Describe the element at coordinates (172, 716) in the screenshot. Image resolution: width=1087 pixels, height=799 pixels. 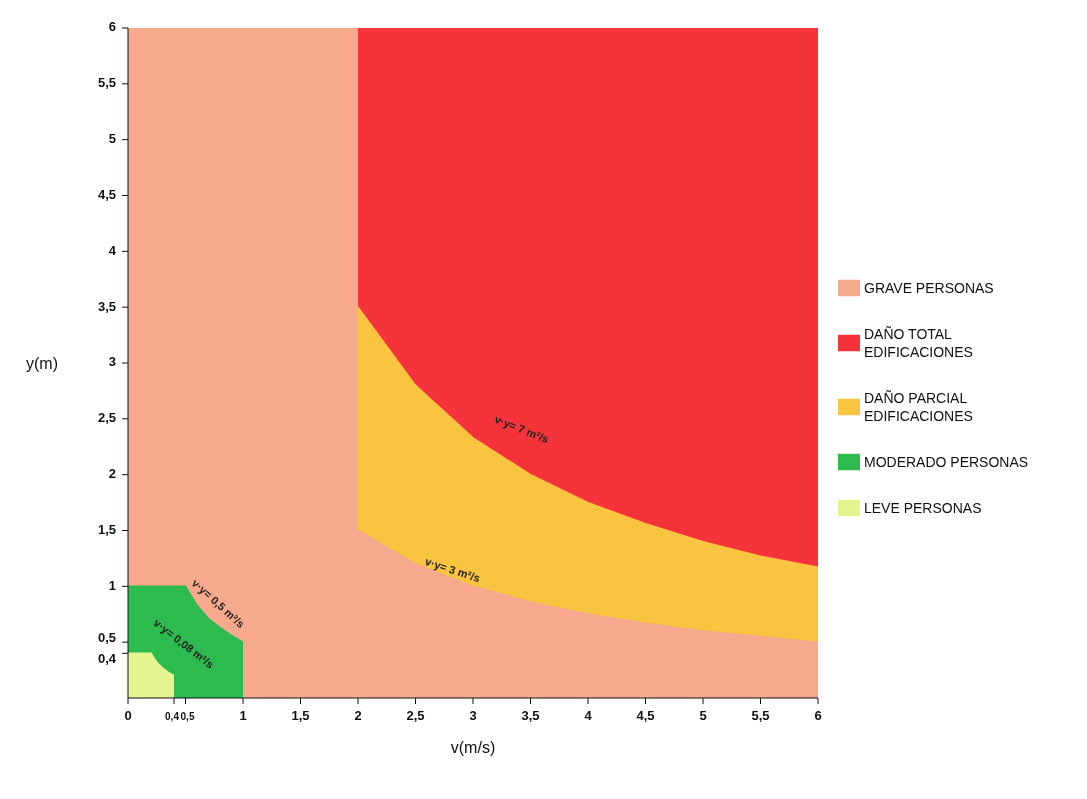
I see `x-tick-label: 0,4` at that location.